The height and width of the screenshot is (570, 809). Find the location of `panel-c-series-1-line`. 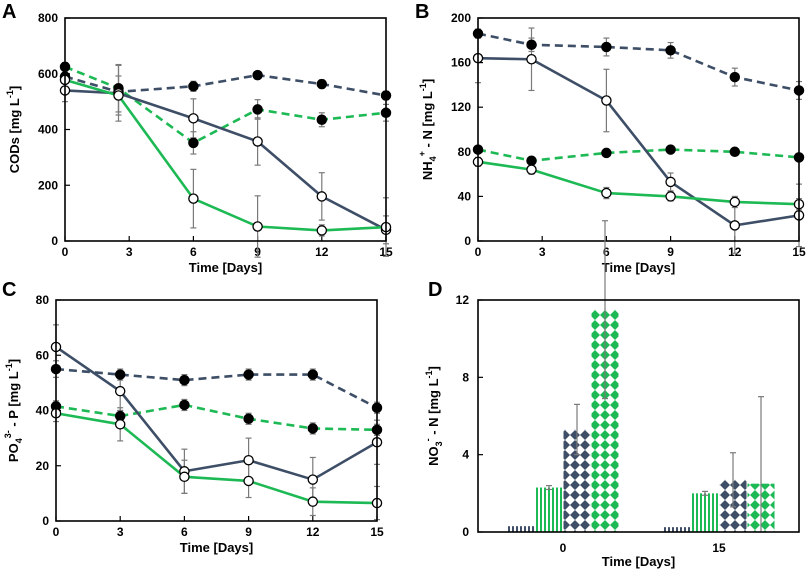

panel-c-series-1-line is located at coordinates (216, 417).